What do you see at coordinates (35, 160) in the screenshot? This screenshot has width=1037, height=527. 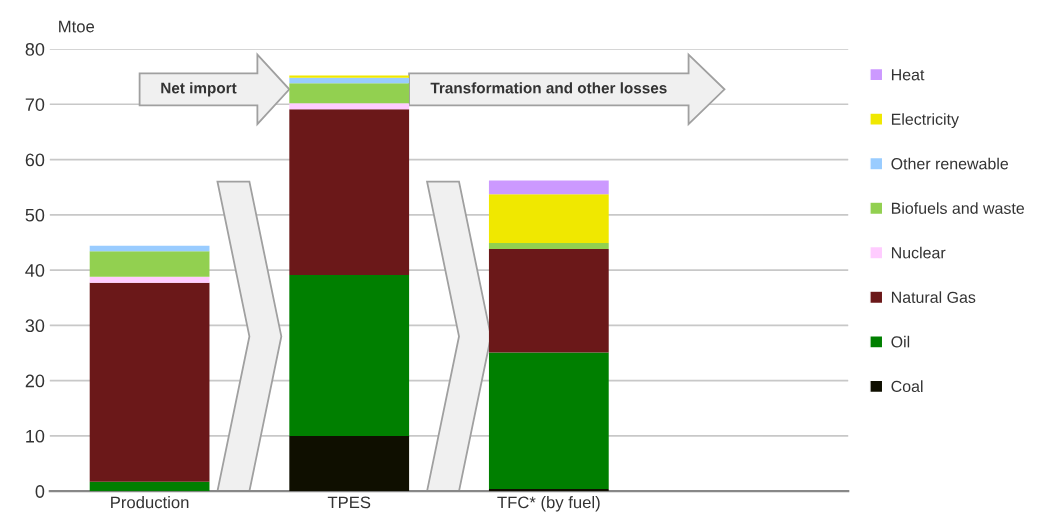 I see `y-tick-label: 60` at bounding box center [35, 160].